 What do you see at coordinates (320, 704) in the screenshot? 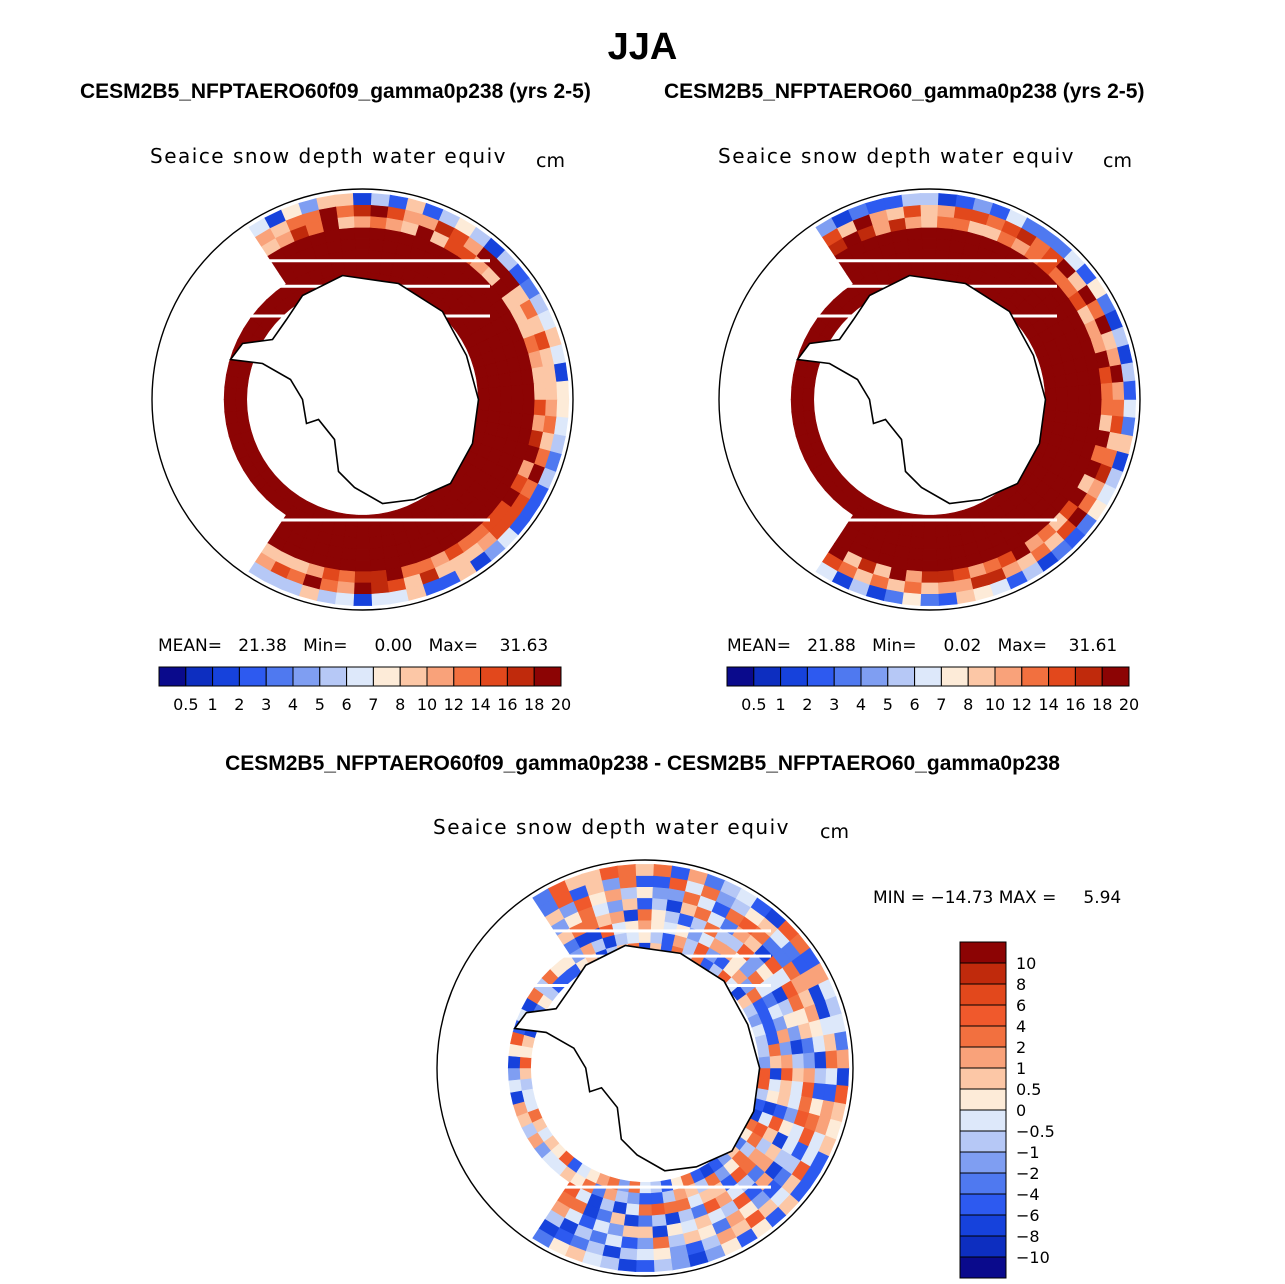
I see `panel-1-colorbar-tick-label: 5` at bounding box center [320, 704].